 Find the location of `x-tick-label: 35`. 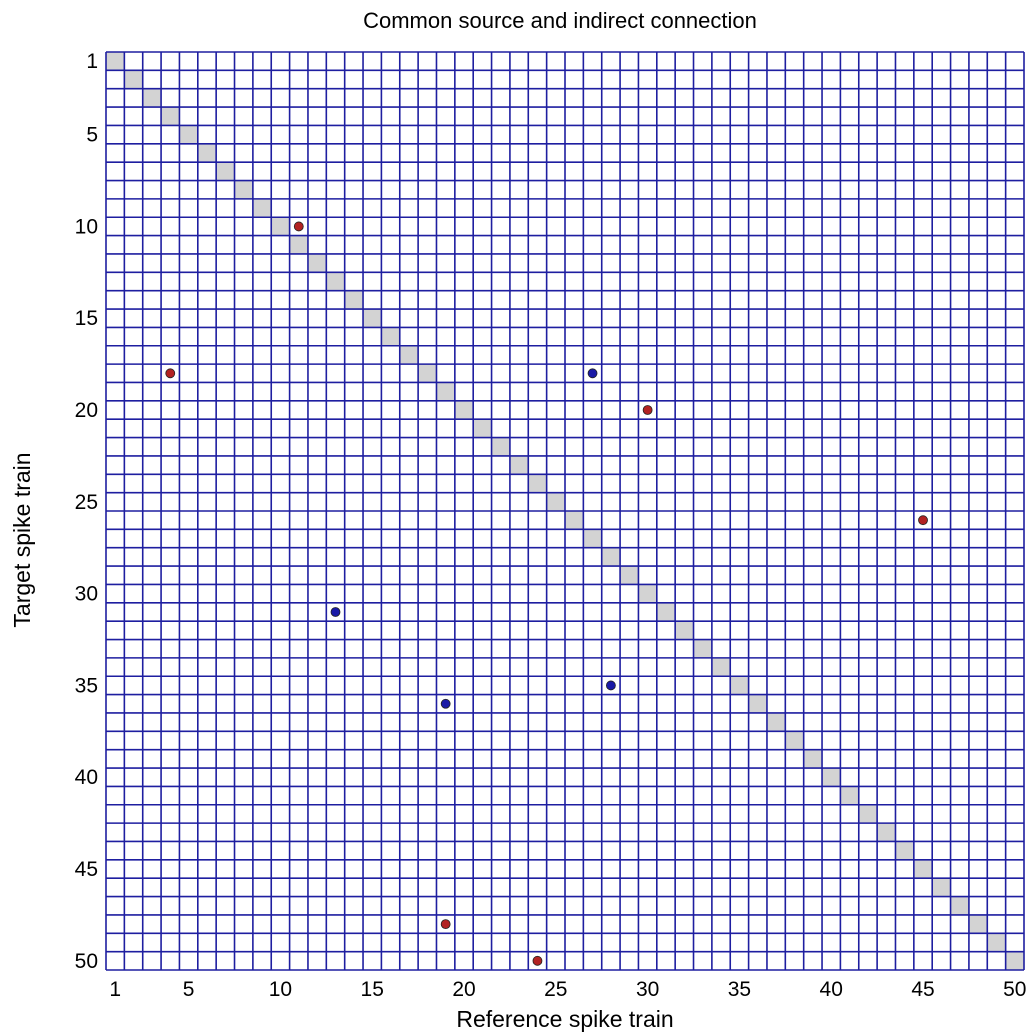

x-tick-label: 35 is located at coordinates (739, 989).